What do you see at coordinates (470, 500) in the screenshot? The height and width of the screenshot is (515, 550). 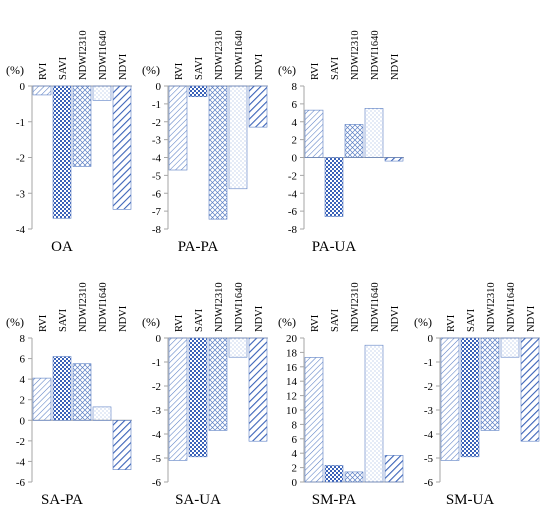 I see `panel-title: SM-UA` at bounding box center [470, 500].